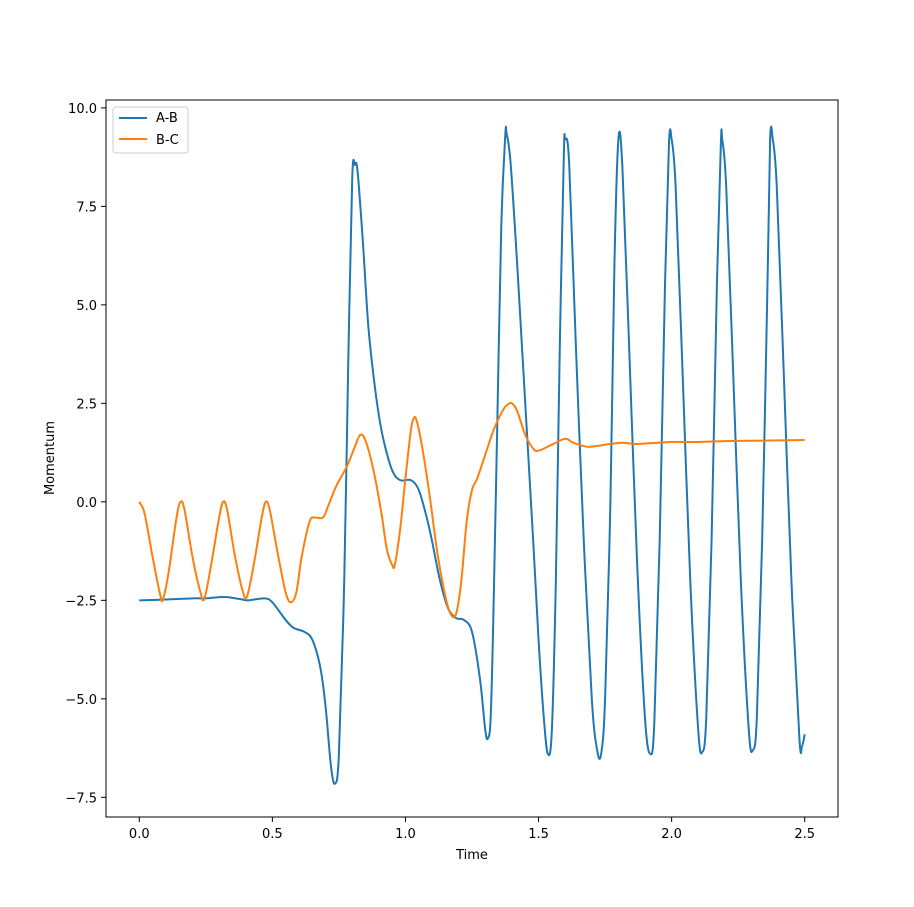 Image resolution: width=914 pixels, height=907 pixels. I want to click on x-tick-label: 1.0, so click(405, 834).